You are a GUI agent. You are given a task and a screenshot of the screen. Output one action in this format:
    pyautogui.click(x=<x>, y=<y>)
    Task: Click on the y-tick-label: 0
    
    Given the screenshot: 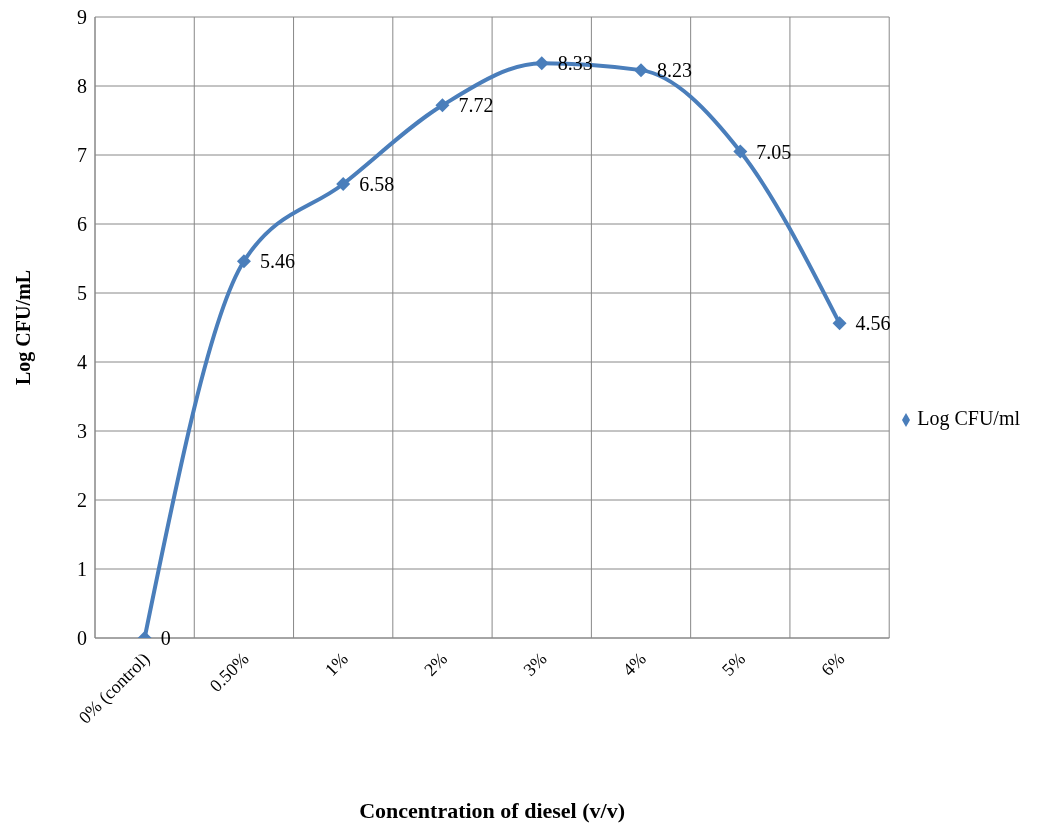 What is the action you would take?
    pyautogui.click(x=82, y=638)
    